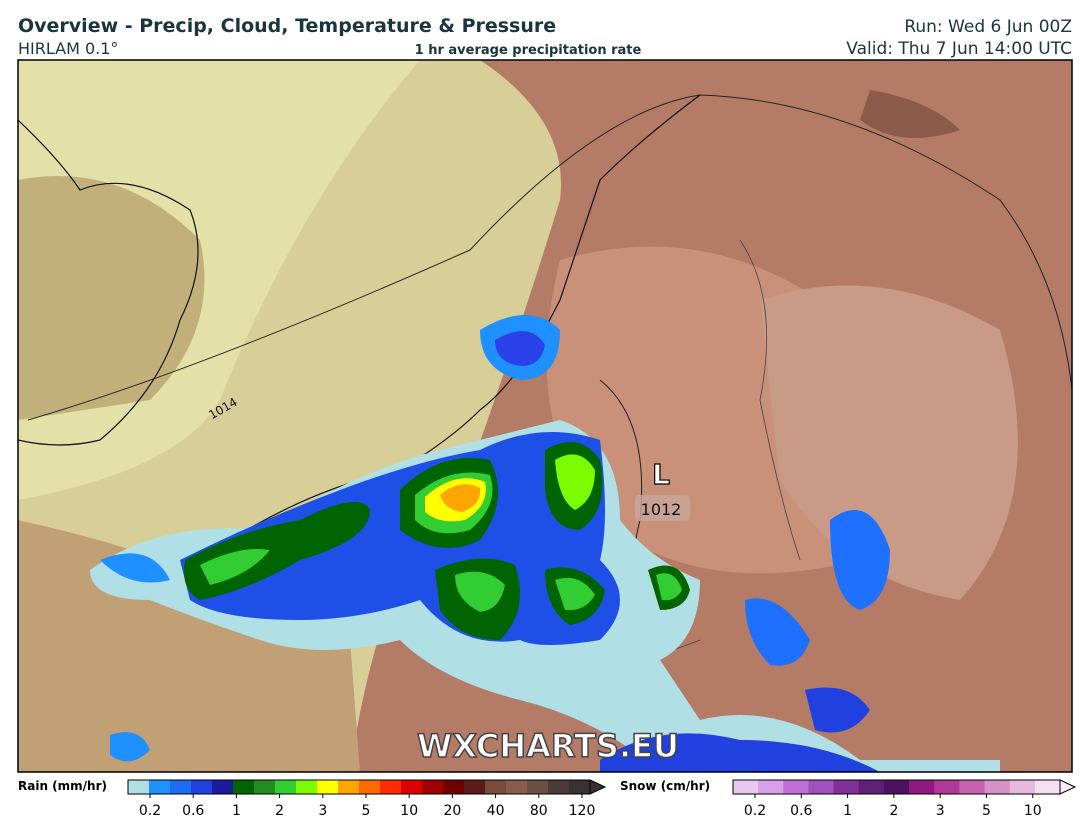 This screenshot has width=1089, height=840. I want to click on snow-tick-label: 5, so click(986, 811).